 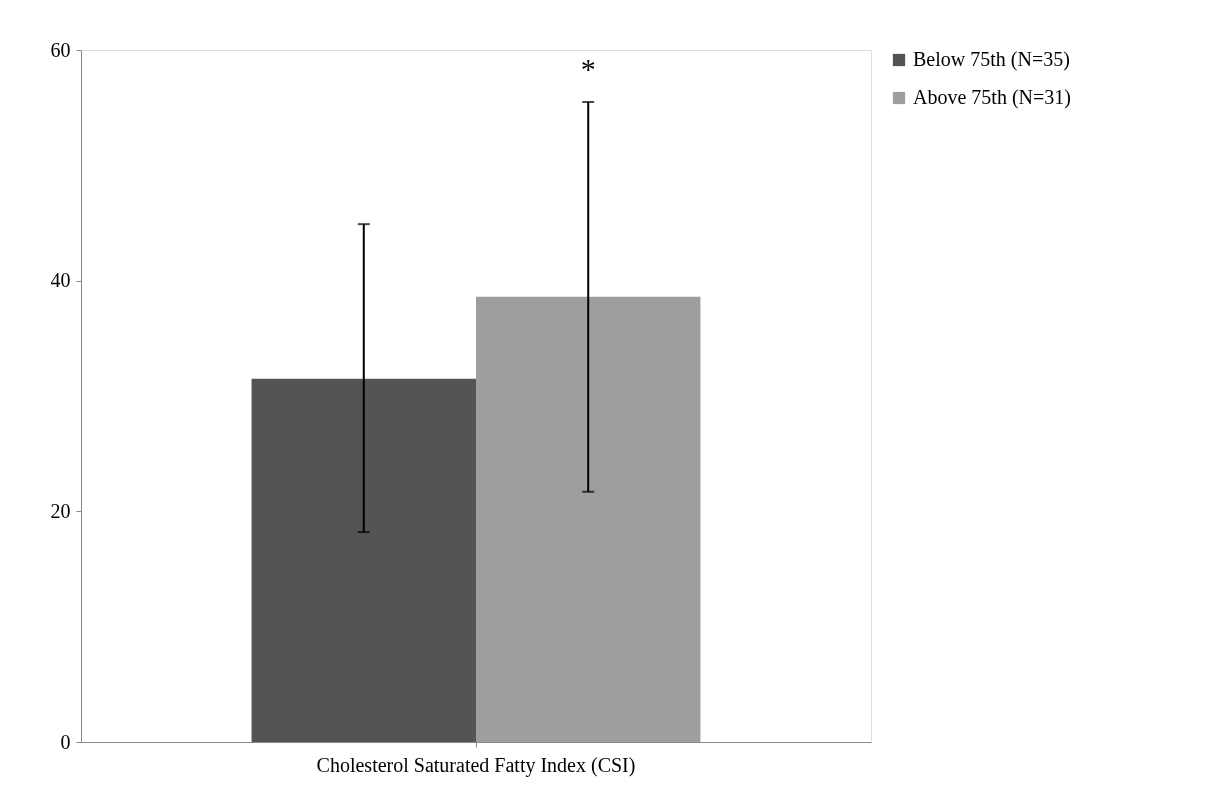 I want to click on legend-label: Below 75th (N=35), so click(x=991, y=59).